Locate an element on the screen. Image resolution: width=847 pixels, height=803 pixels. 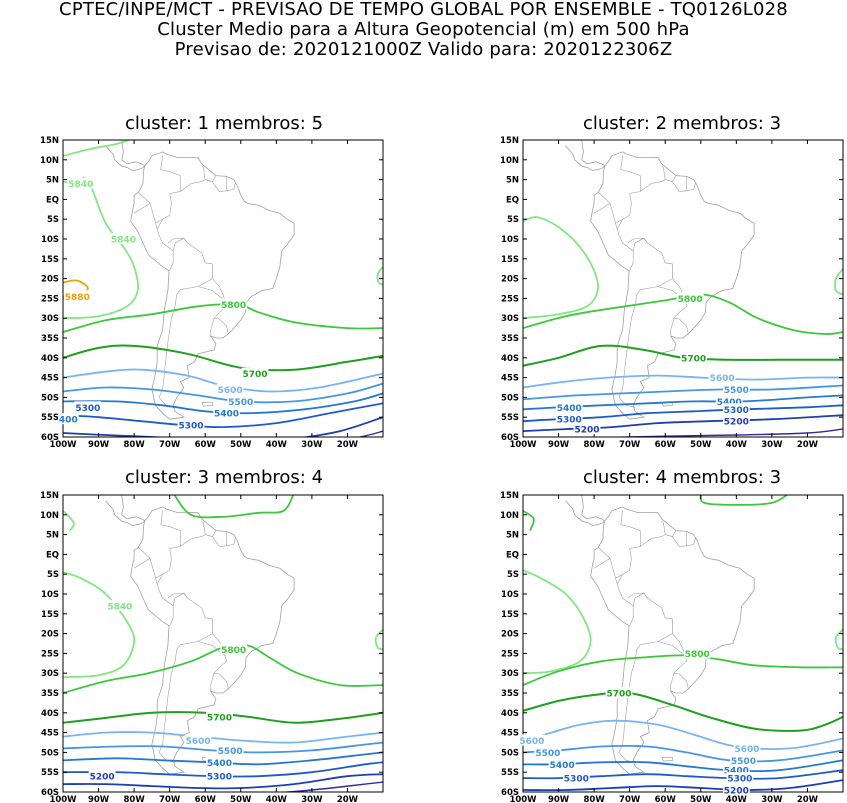
coastline is located at coordinates (212, 285).